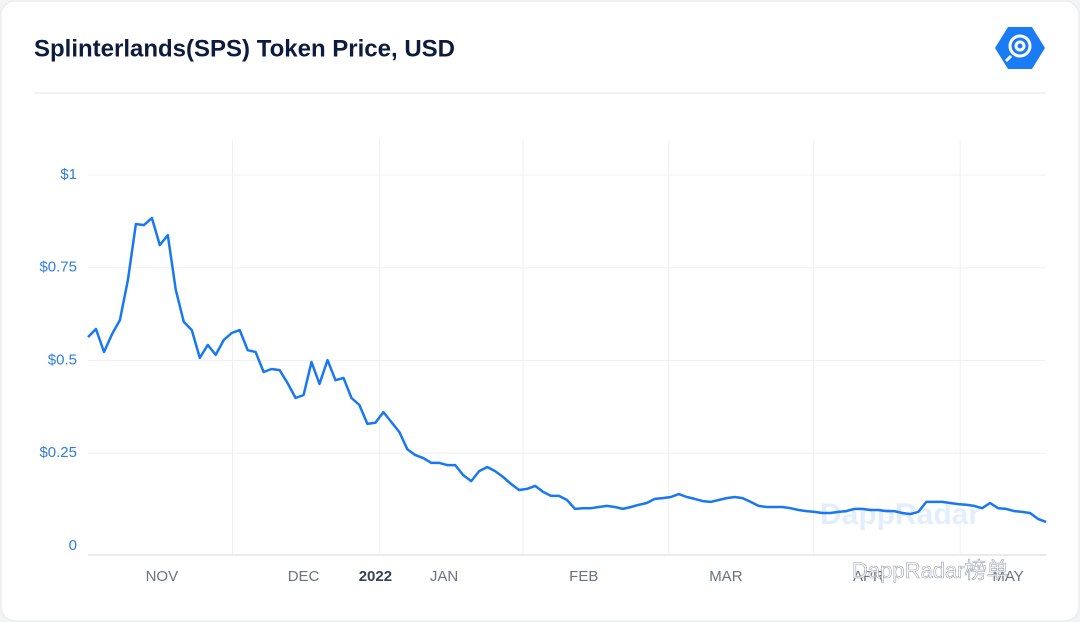  What do you see at coordinates (375, 576) in the screenshot?
I see `x-tick-label: 2022` at bounding box center [375, 576].